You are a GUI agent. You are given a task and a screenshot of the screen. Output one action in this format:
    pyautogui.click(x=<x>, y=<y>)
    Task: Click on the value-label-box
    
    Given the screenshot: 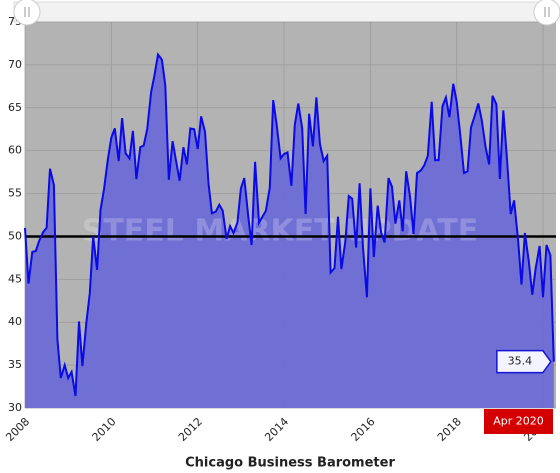 What is the action you would take?
    pyautogui.click(x=524, y=361)
    